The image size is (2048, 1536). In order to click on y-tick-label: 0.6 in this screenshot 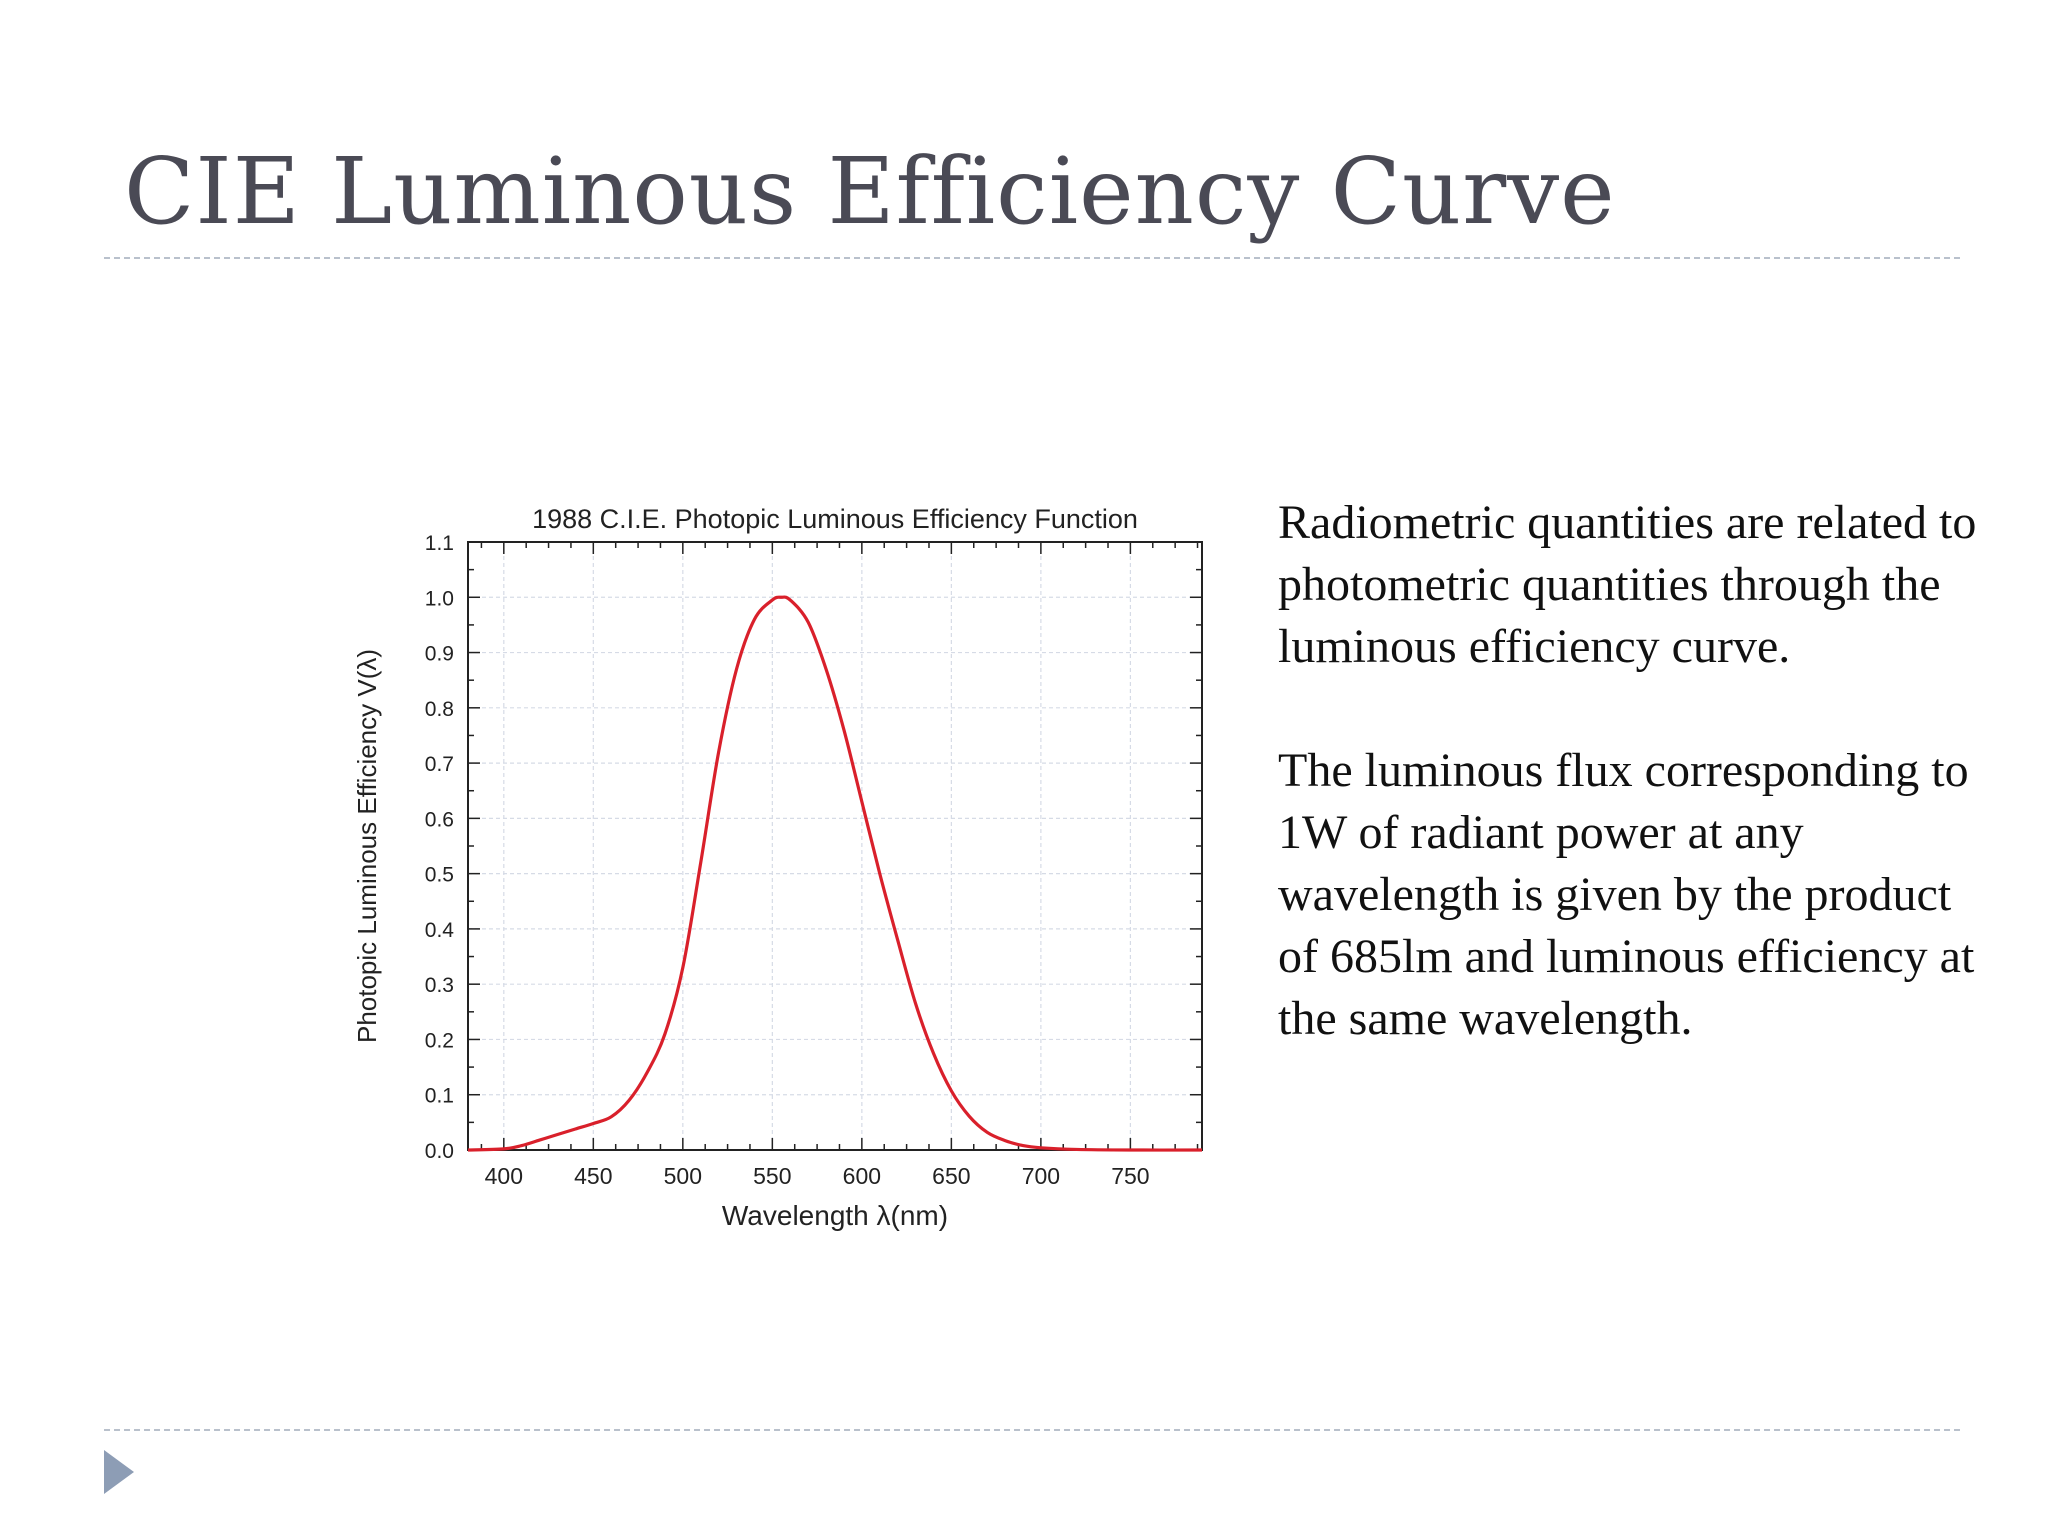, I will do `click(439, 819)`.